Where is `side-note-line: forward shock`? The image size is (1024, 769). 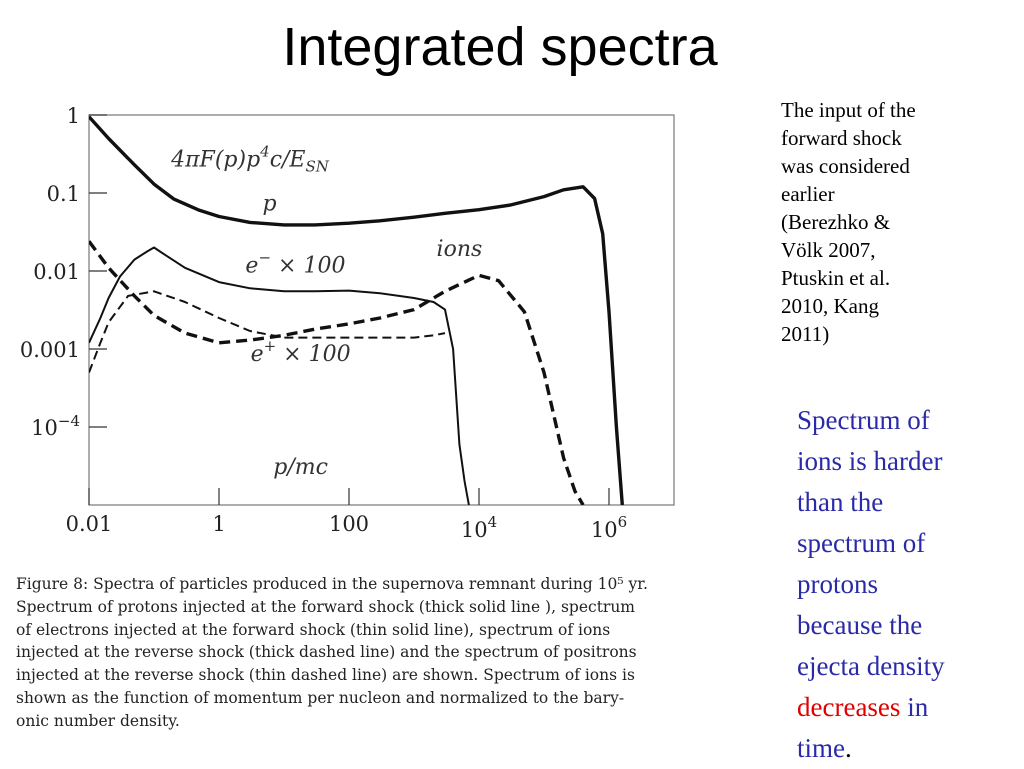 side-note-line: forward shock is located at coordinates (841, 138).